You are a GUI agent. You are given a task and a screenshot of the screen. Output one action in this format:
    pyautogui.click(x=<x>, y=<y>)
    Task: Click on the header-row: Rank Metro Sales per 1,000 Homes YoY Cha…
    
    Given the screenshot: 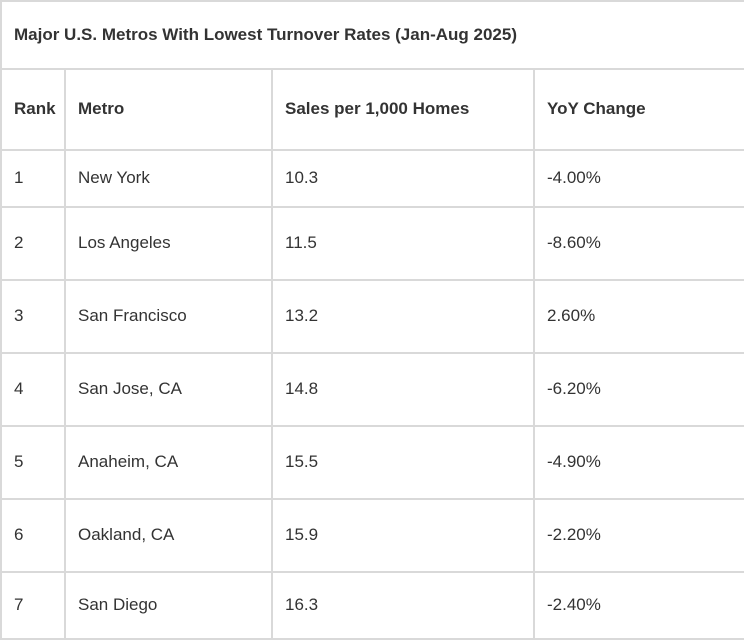 What is the action you would take?
    pyautogui.click(x=373, y=110)
    